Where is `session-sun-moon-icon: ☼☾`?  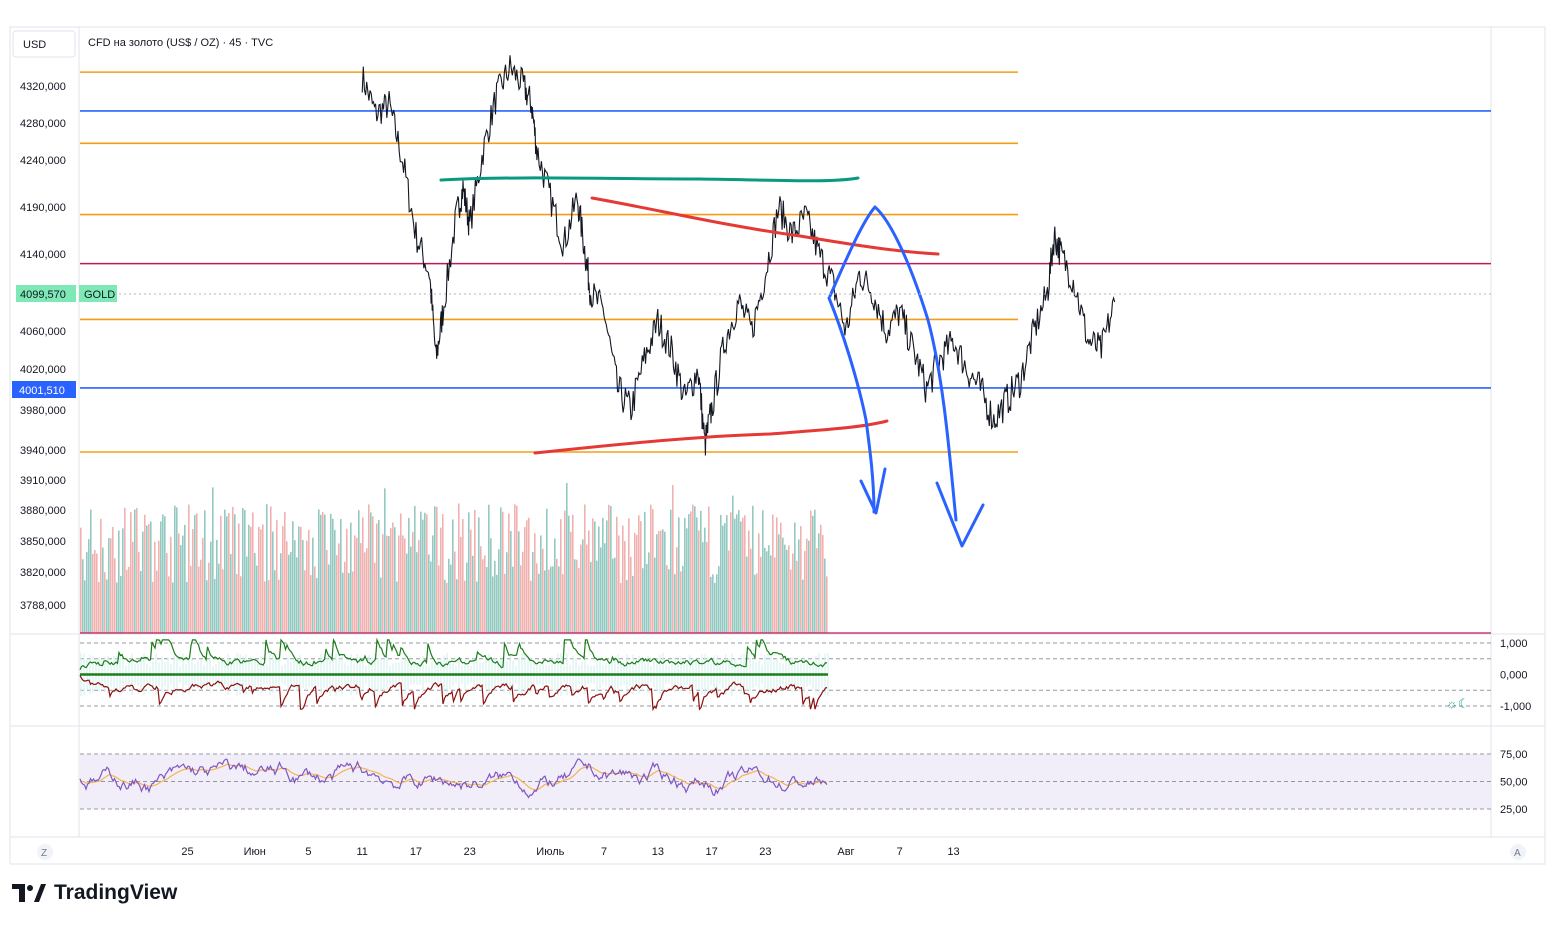
session-sun-moon-icon: ☼☾ is located at coordinates (1458, 703).